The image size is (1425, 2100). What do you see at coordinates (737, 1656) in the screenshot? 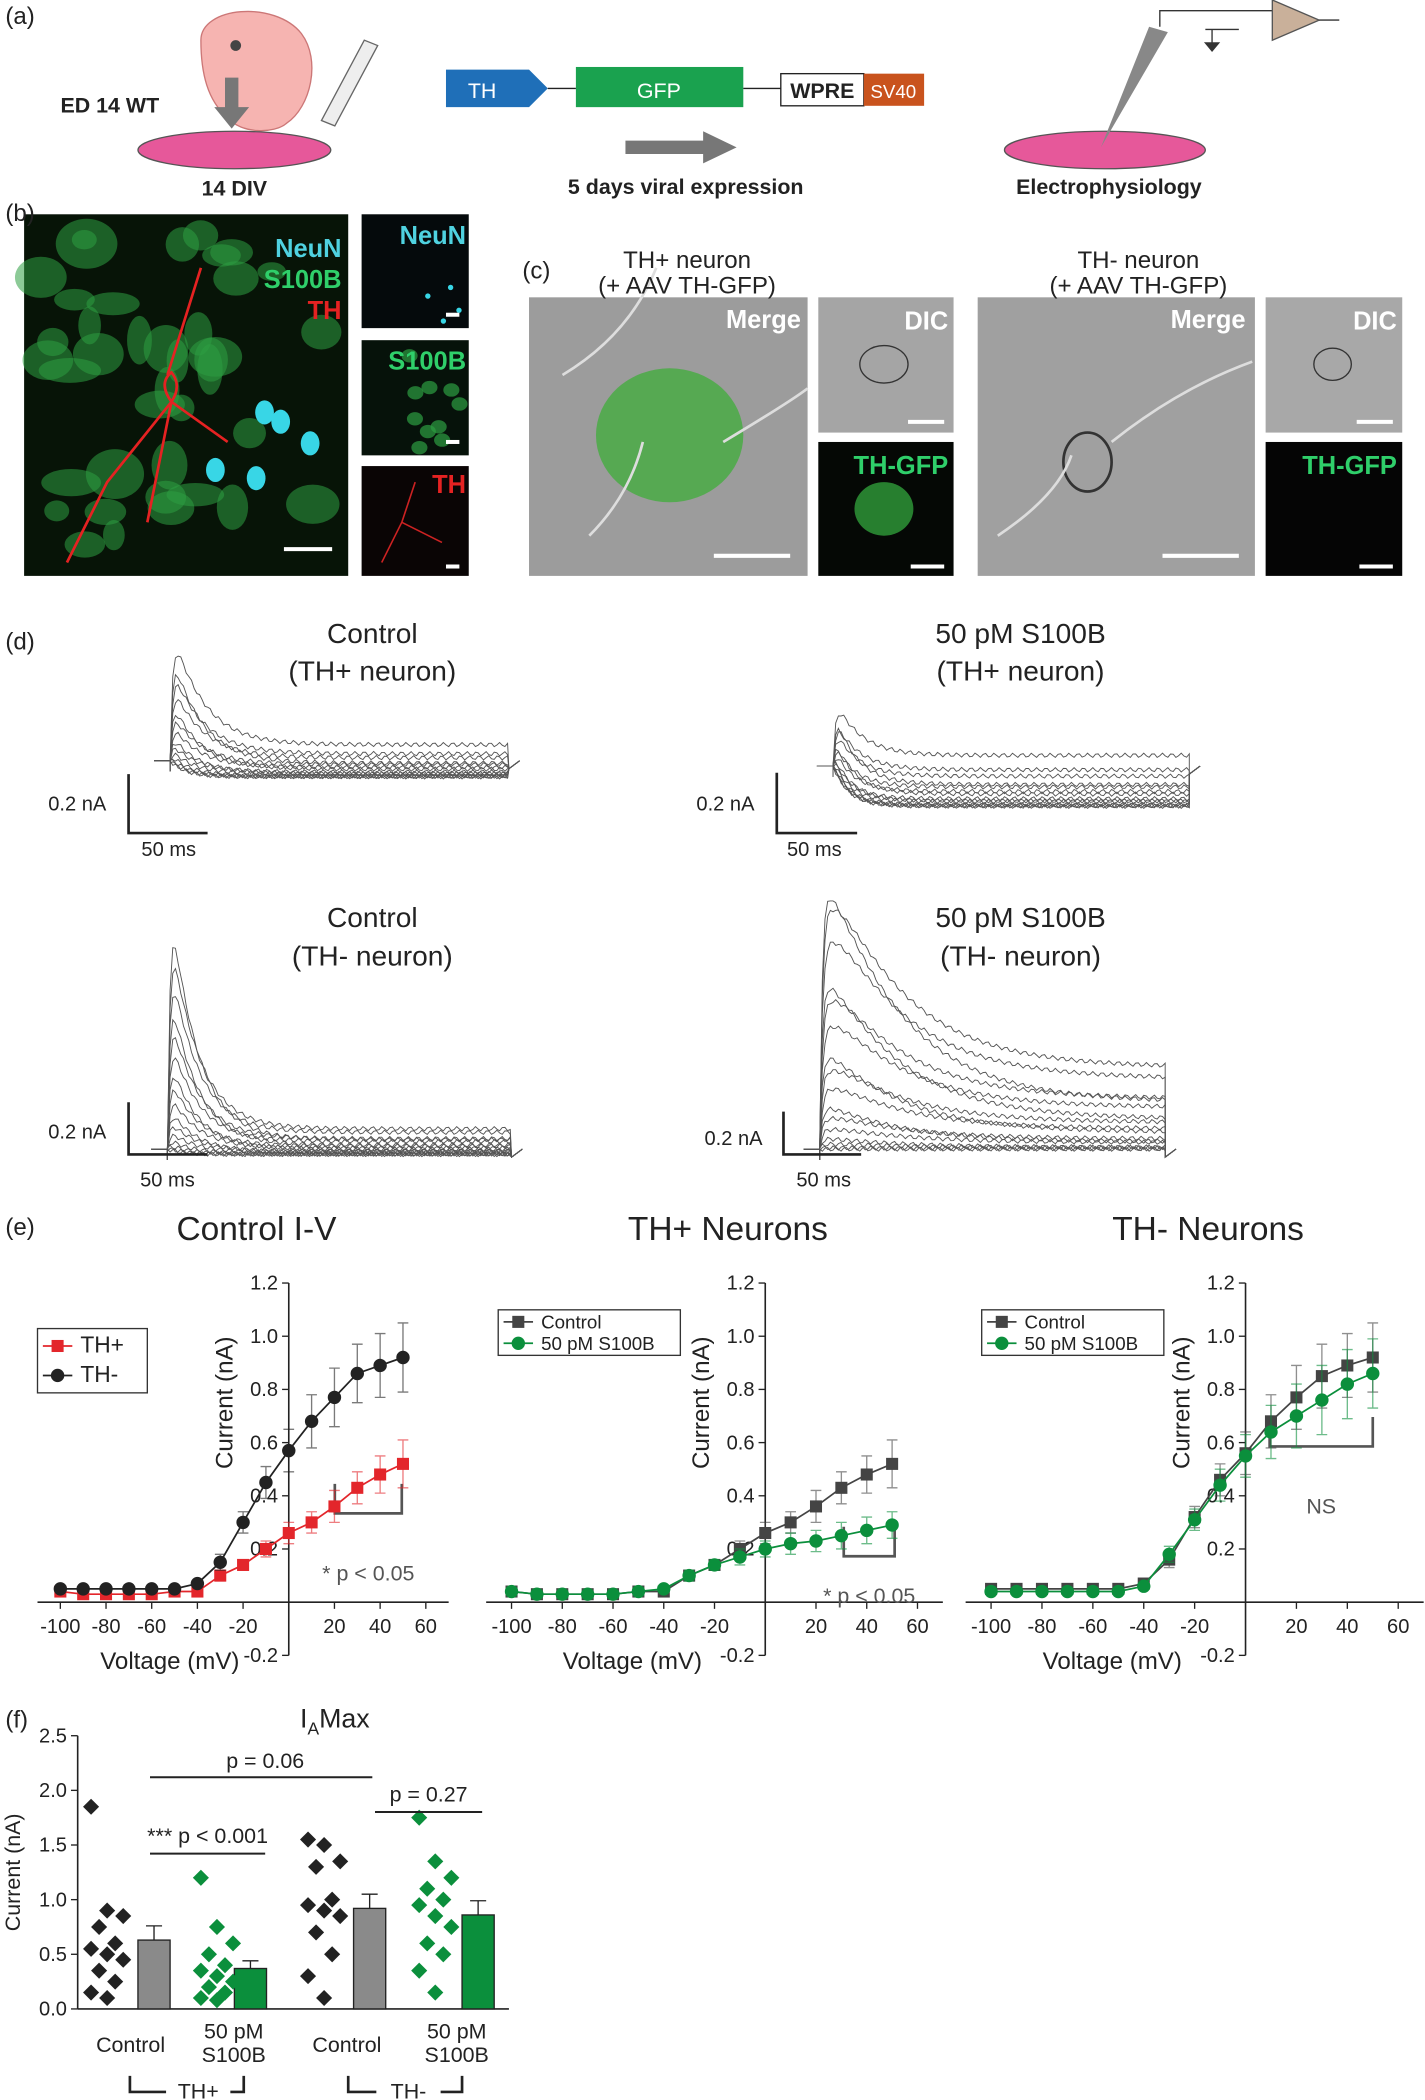
I see `y-tick-label: -0.2` at bounding box center [737, 1656].